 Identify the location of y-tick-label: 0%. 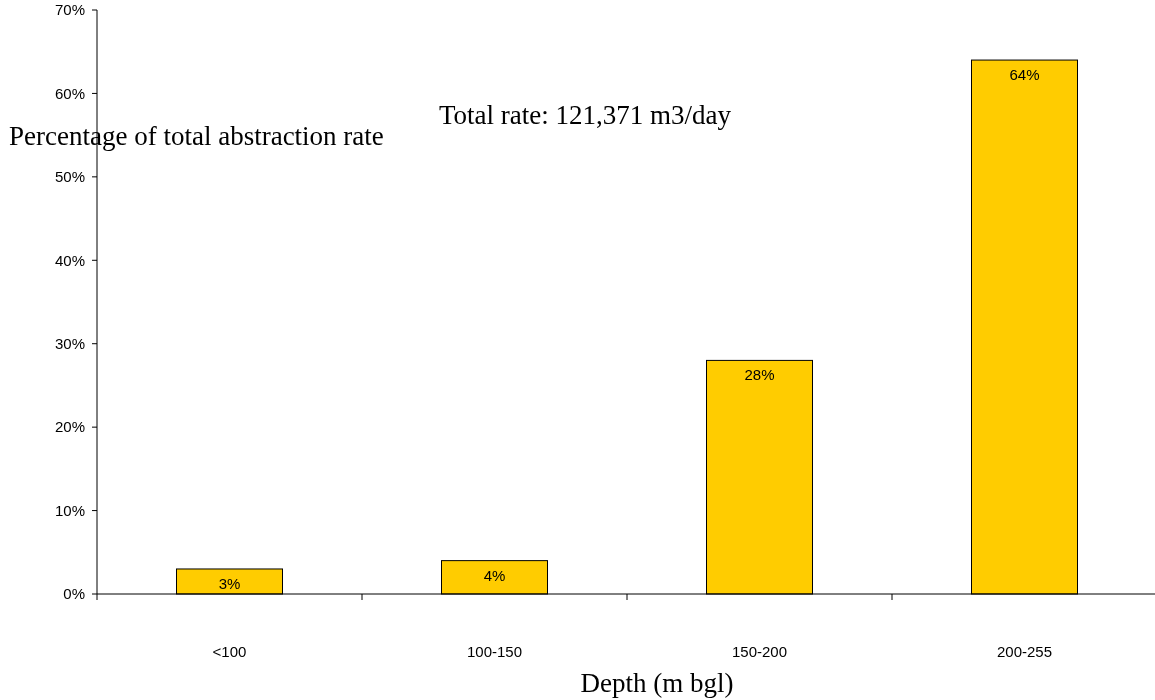
(74, 594).